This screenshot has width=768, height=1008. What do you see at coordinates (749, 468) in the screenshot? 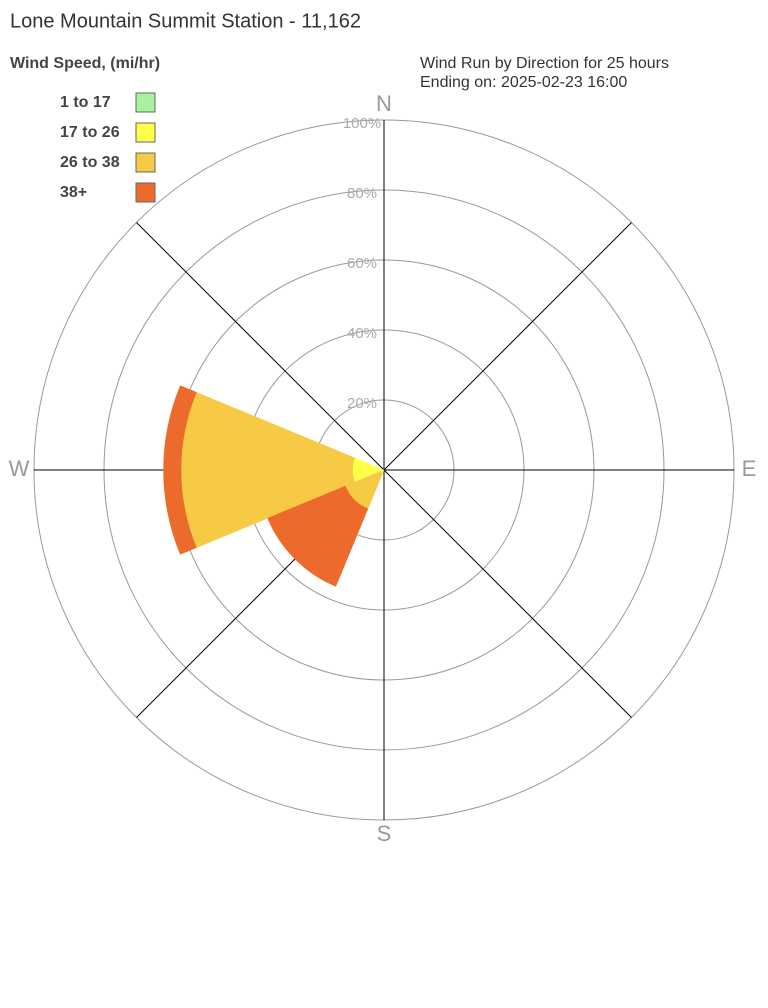
I see `direction-label: E` at bounding box center [749, 468].